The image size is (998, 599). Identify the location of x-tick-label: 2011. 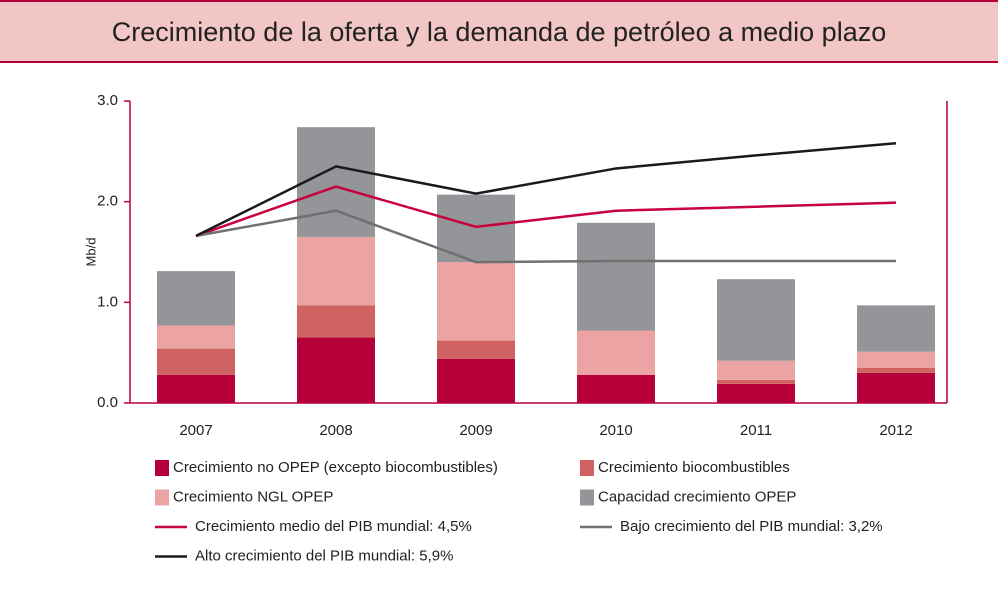
(756, 430).